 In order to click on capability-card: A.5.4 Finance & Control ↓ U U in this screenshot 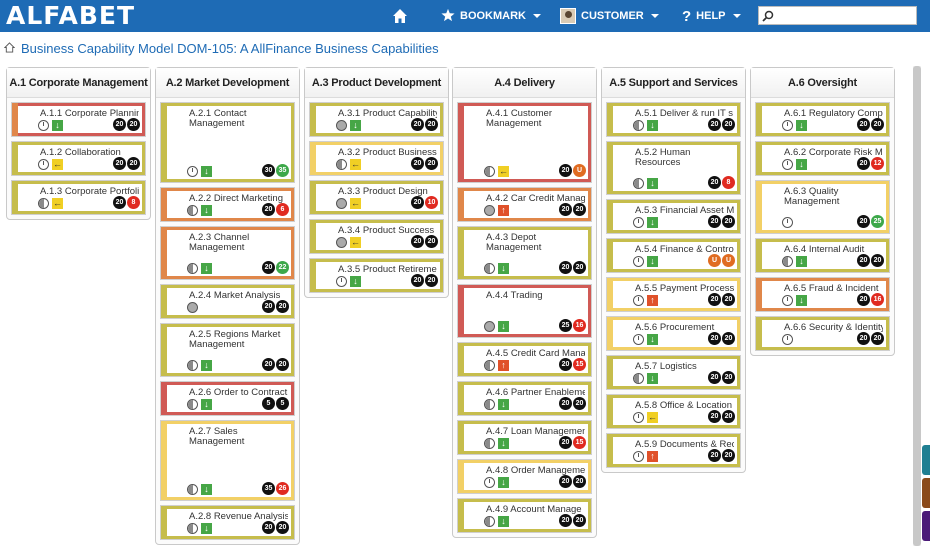, I will do `click(673, 255)`.